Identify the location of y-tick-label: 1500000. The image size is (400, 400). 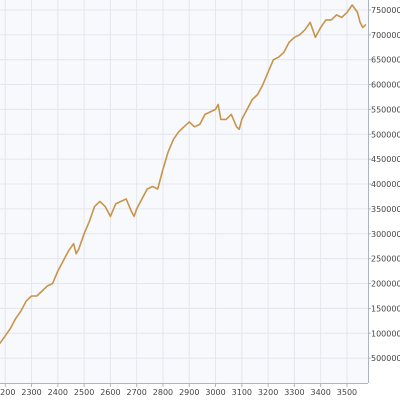
(385, 308).